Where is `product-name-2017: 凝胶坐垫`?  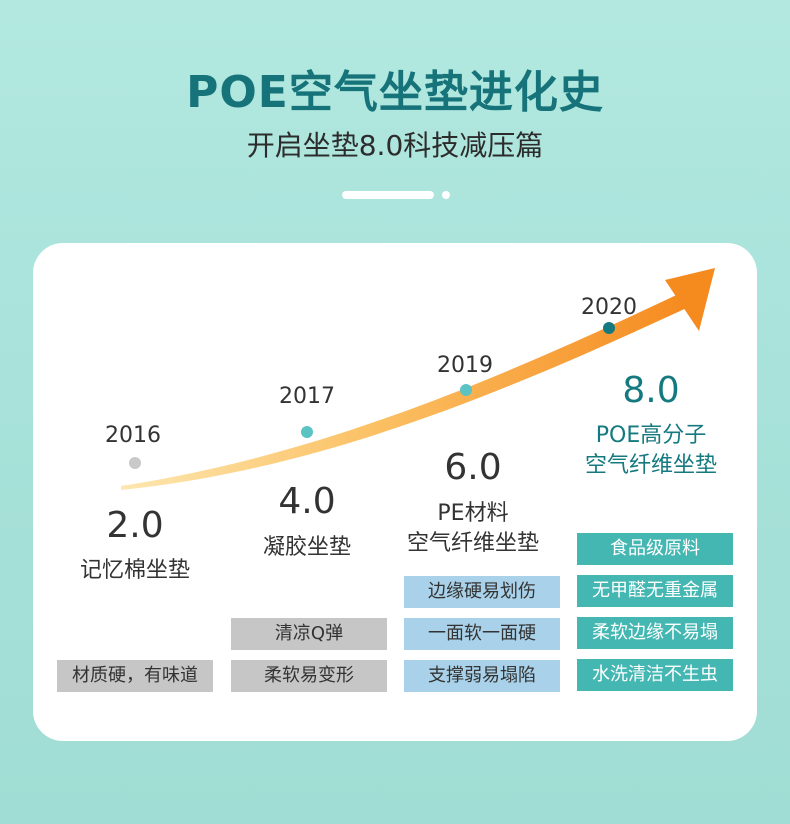 product-name-2017: 凝胶坐垫 is located at coordinates (306, 547).